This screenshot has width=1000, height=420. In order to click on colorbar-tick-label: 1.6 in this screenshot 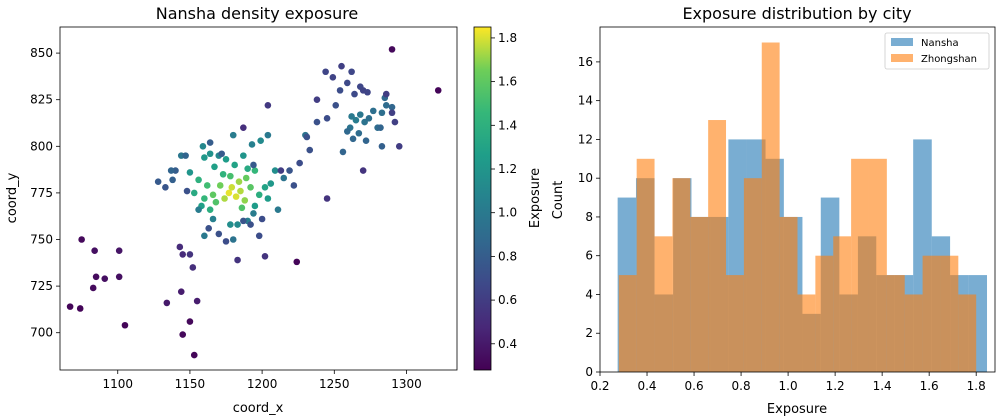, I will do `click(507, 82)`.